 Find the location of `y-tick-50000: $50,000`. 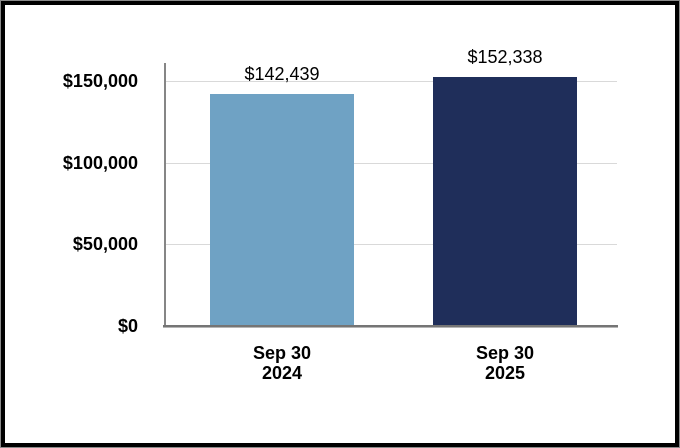

y-tick-50000: $50,000 is located at coordinates (105, 244).